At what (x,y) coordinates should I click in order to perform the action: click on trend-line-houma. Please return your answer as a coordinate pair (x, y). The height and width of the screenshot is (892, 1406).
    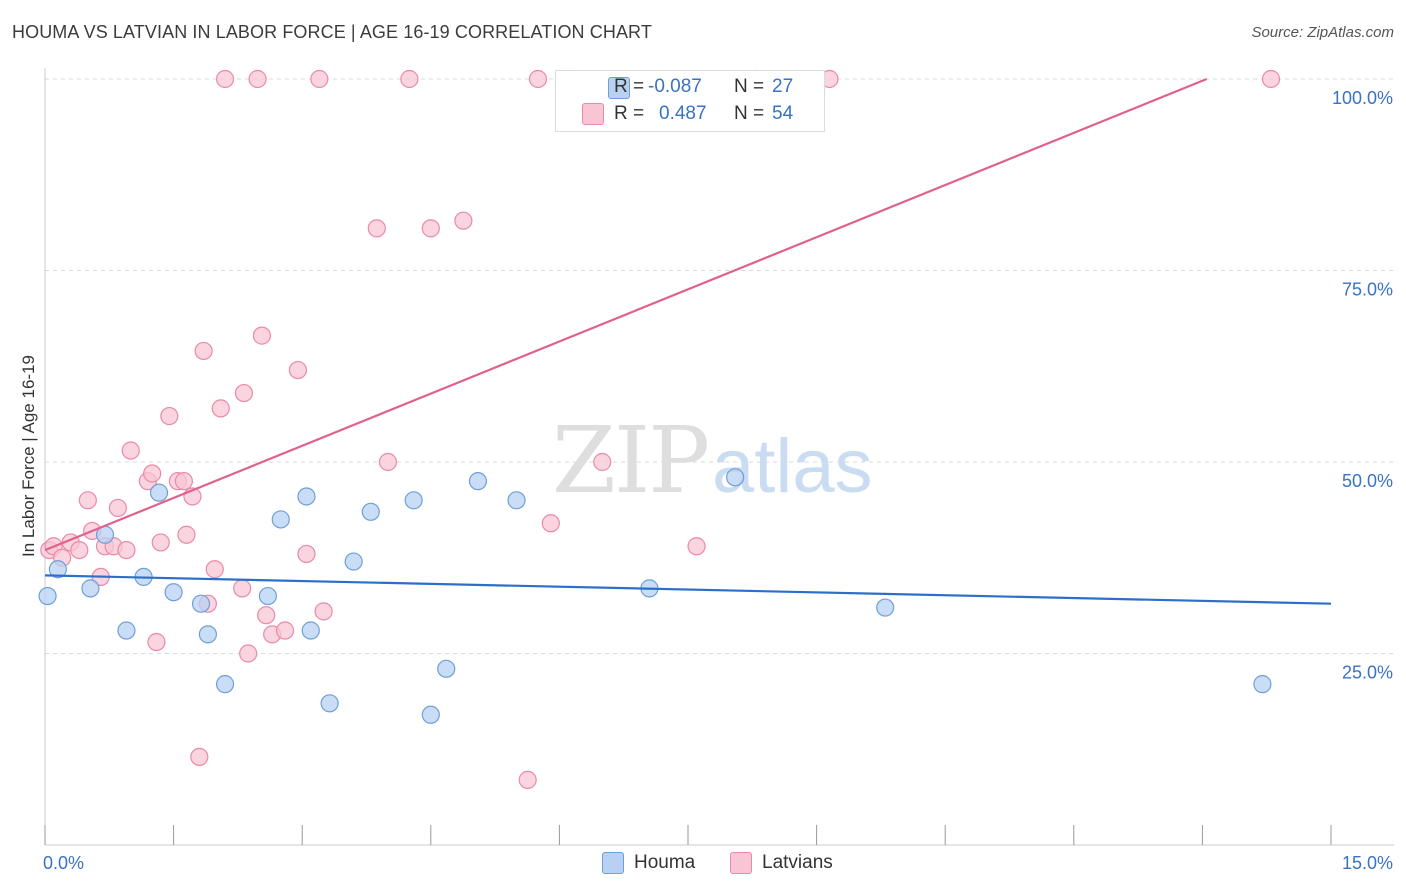
    Looking at the image, I should click on (688, 589).